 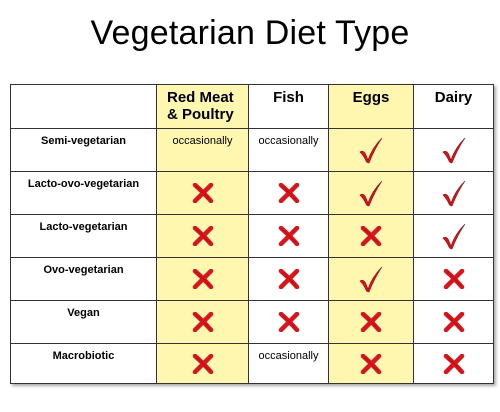 I want to click on column-header-label: Fish, so click(x=288, y=97).